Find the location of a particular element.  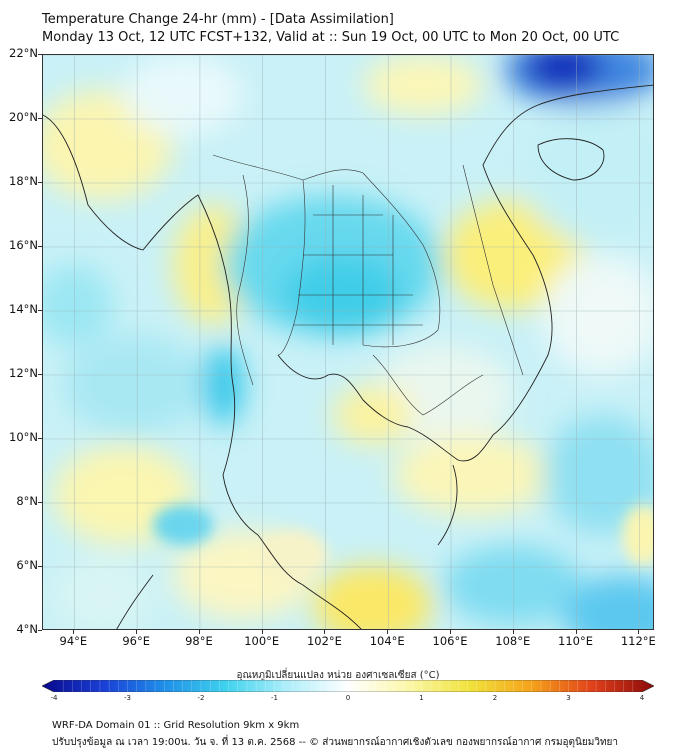

lon-label: 100°E is located at coordinates (262, 641).